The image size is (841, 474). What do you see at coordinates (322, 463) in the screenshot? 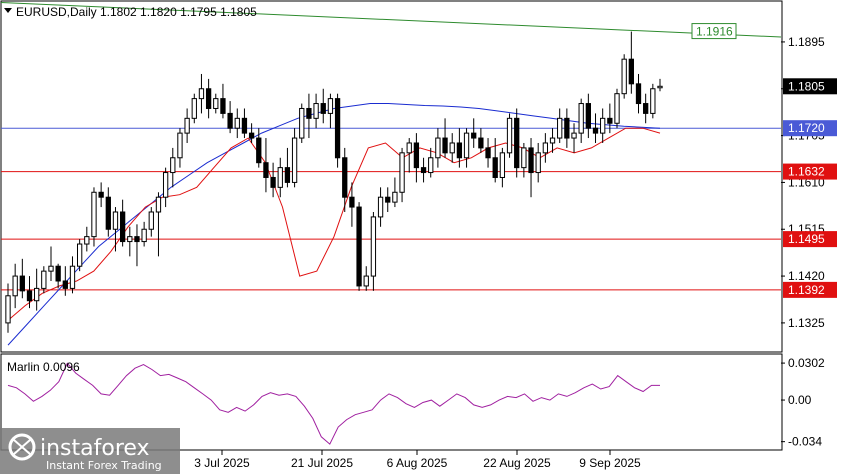
I see `x-tick-label: 21 Jul 2025` at bounding box center [322, 463].